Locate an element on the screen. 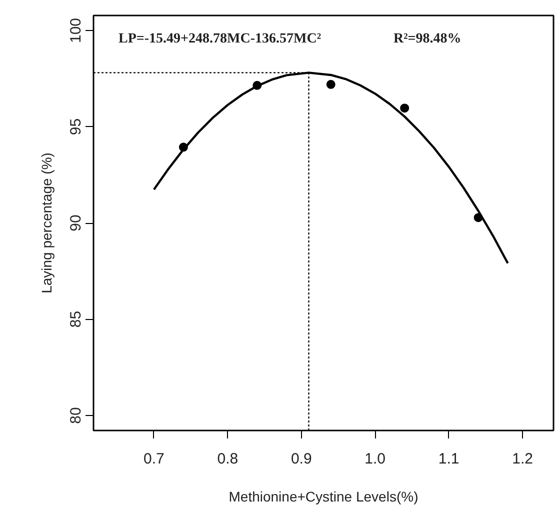 The width and height of the screenshot is (555, 514). annotation: LP=-15.49+248.78MC-136.57MC² is located at coordinates (220, 39).